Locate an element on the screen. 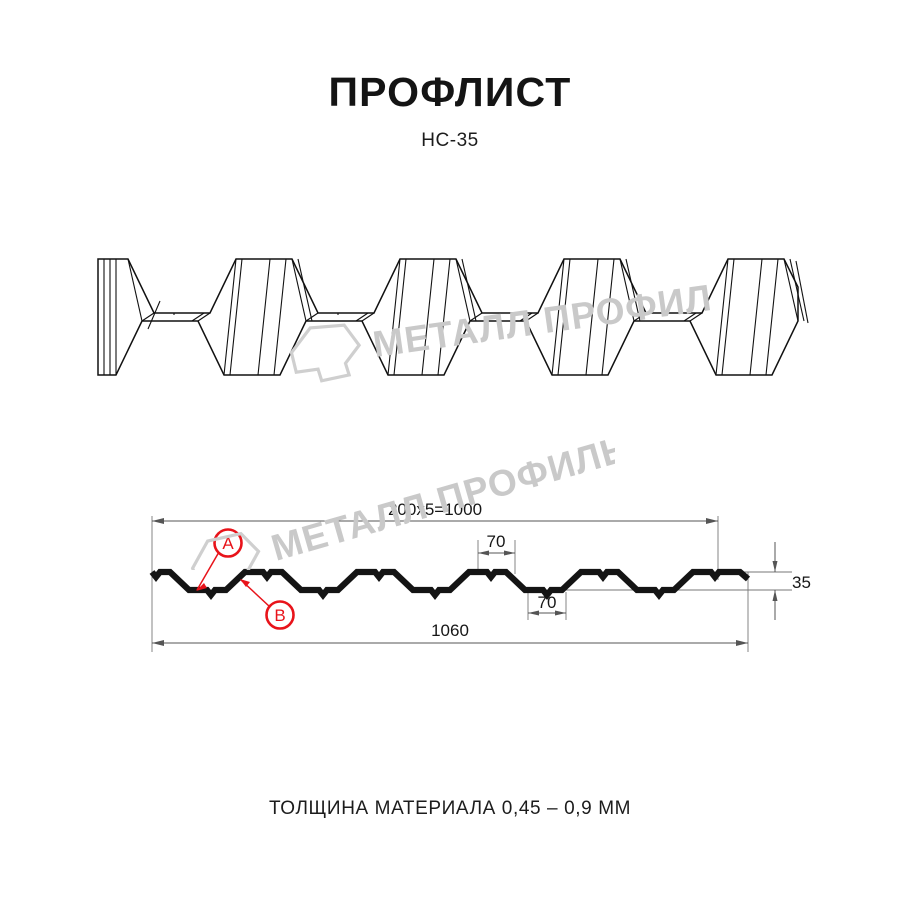  perspective-svg is located at coordinates (453, 317).